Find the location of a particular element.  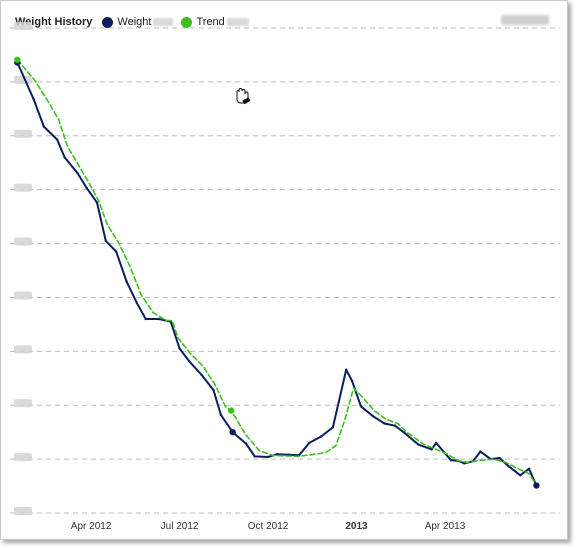

date-redacted is located at coordinates (525, 20).